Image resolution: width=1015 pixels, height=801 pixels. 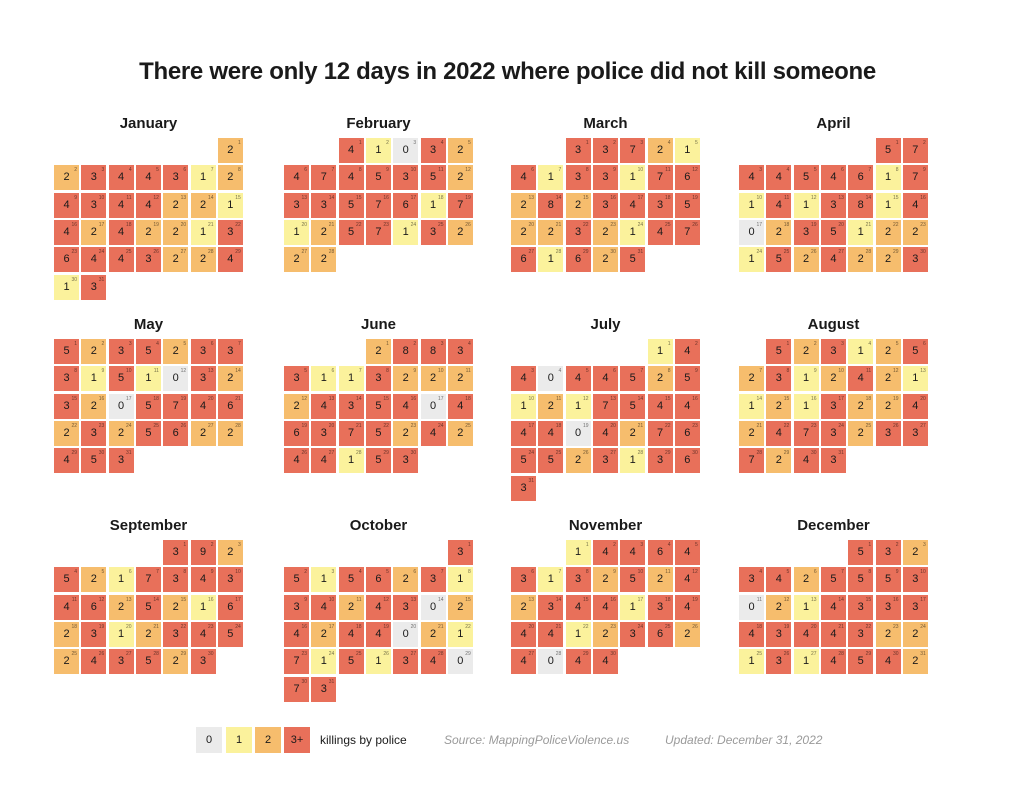 I want to click on day-cell: 2 24, so click(x=121, y=433).